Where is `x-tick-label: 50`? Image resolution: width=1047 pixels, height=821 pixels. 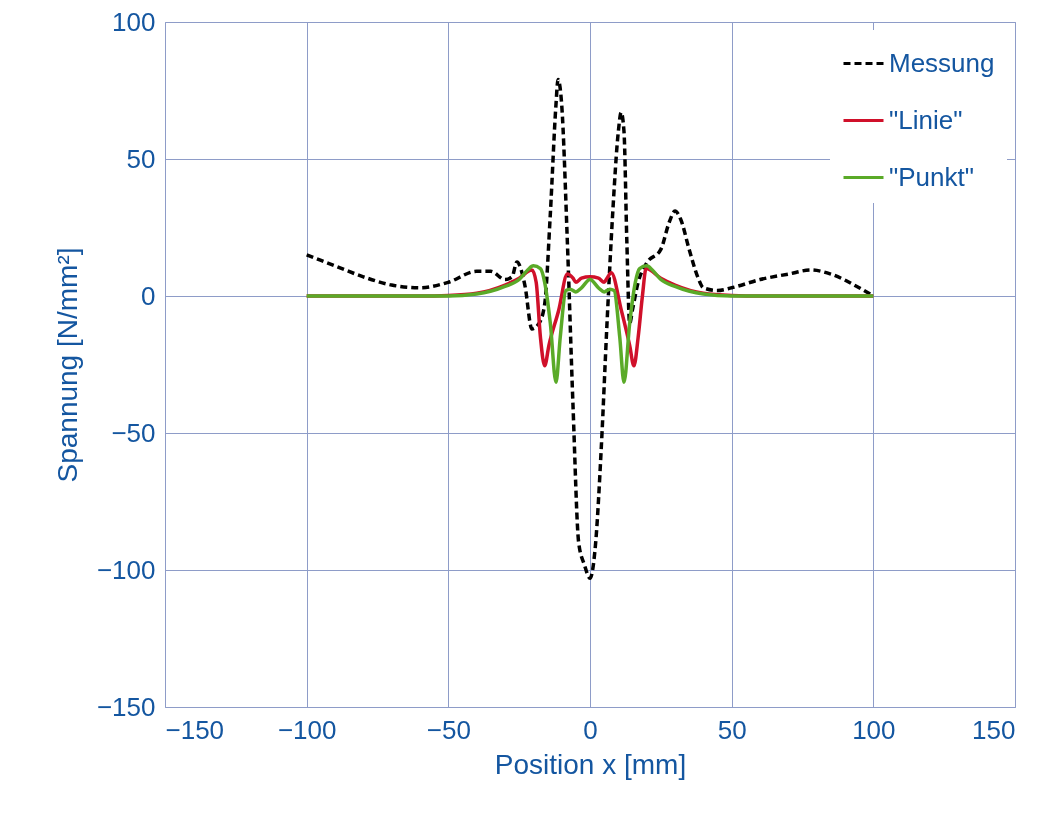
x-tick-label: 50 is located at coordinates (732, 729).